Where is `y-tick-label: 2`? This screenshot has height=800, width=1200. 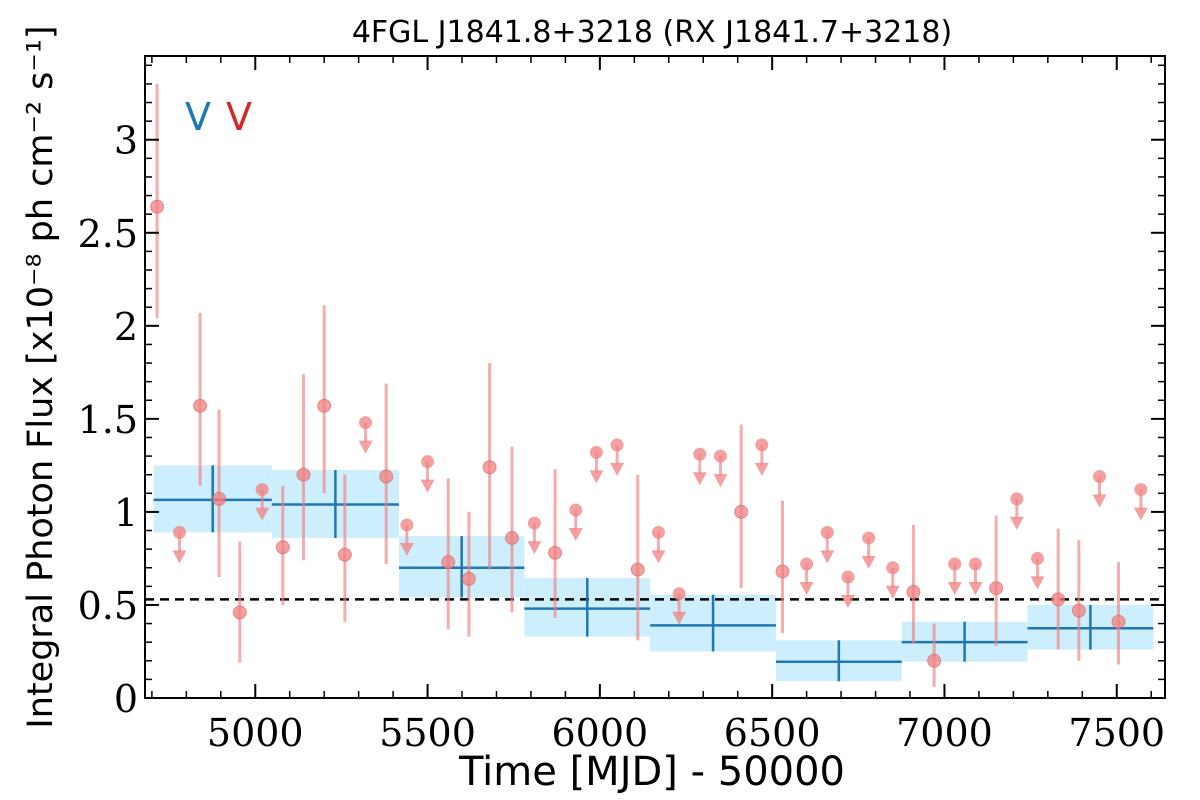
y-tick-label: 2 is located at coordinates (126, 327).